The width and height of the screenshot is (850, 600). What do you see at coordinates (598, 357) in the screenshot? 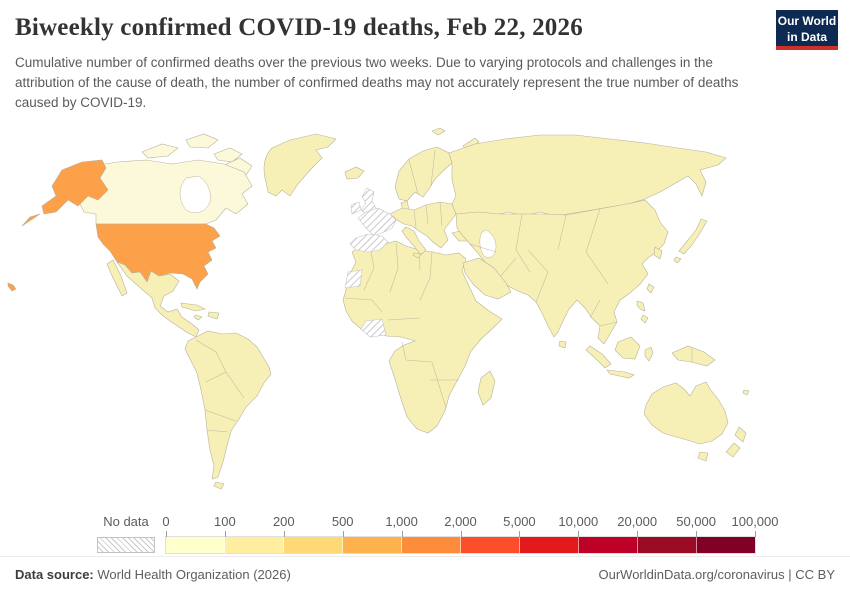
I see `country-sumatra` at bounding box center [598, 357].